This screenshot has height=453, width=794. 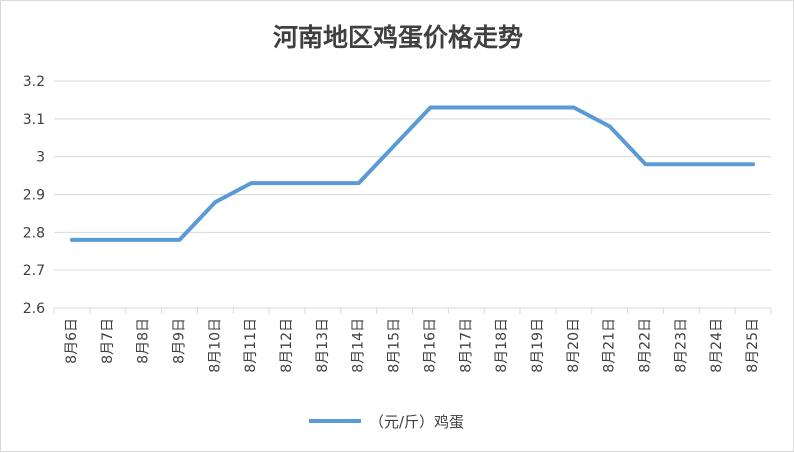 What do you see at coordinates (681, 345) in the screenshot?
I see `x-tick-label: 8月23日` at bounding box center [681, 345].